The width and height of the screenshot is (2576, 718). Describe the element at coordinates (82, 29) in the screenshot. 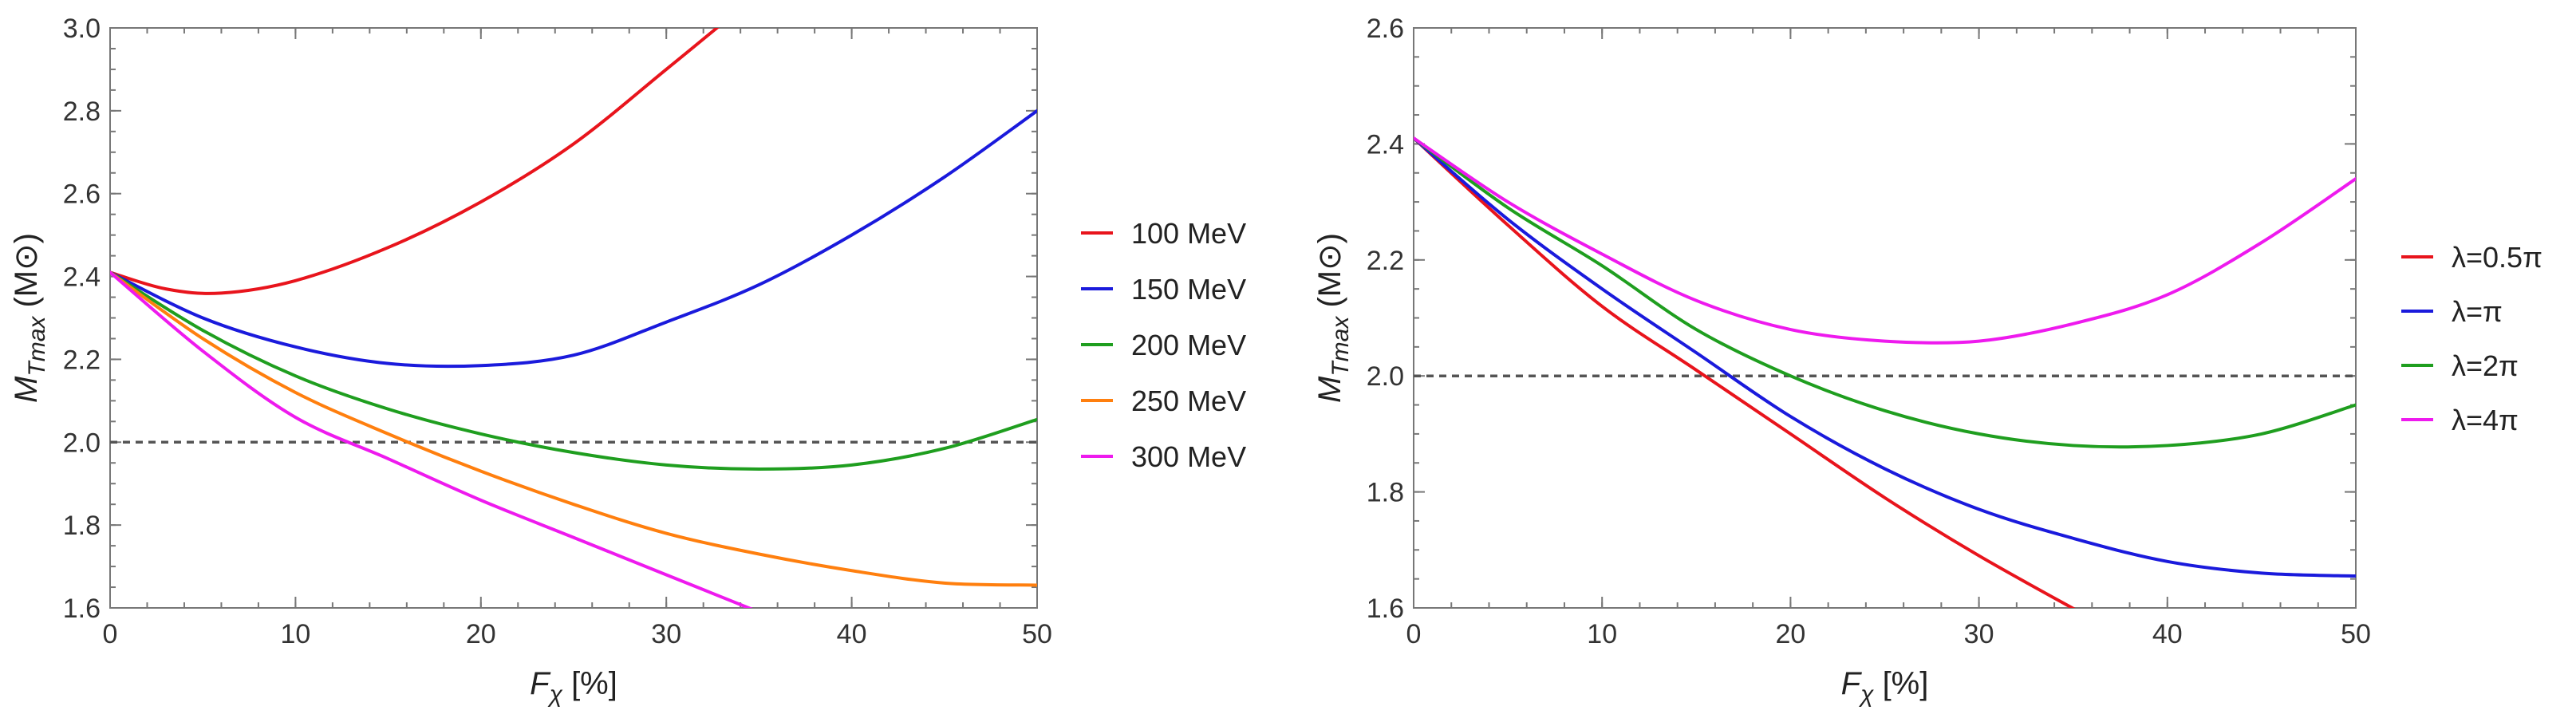

I see `y-tick-label: 3.0` at that location.